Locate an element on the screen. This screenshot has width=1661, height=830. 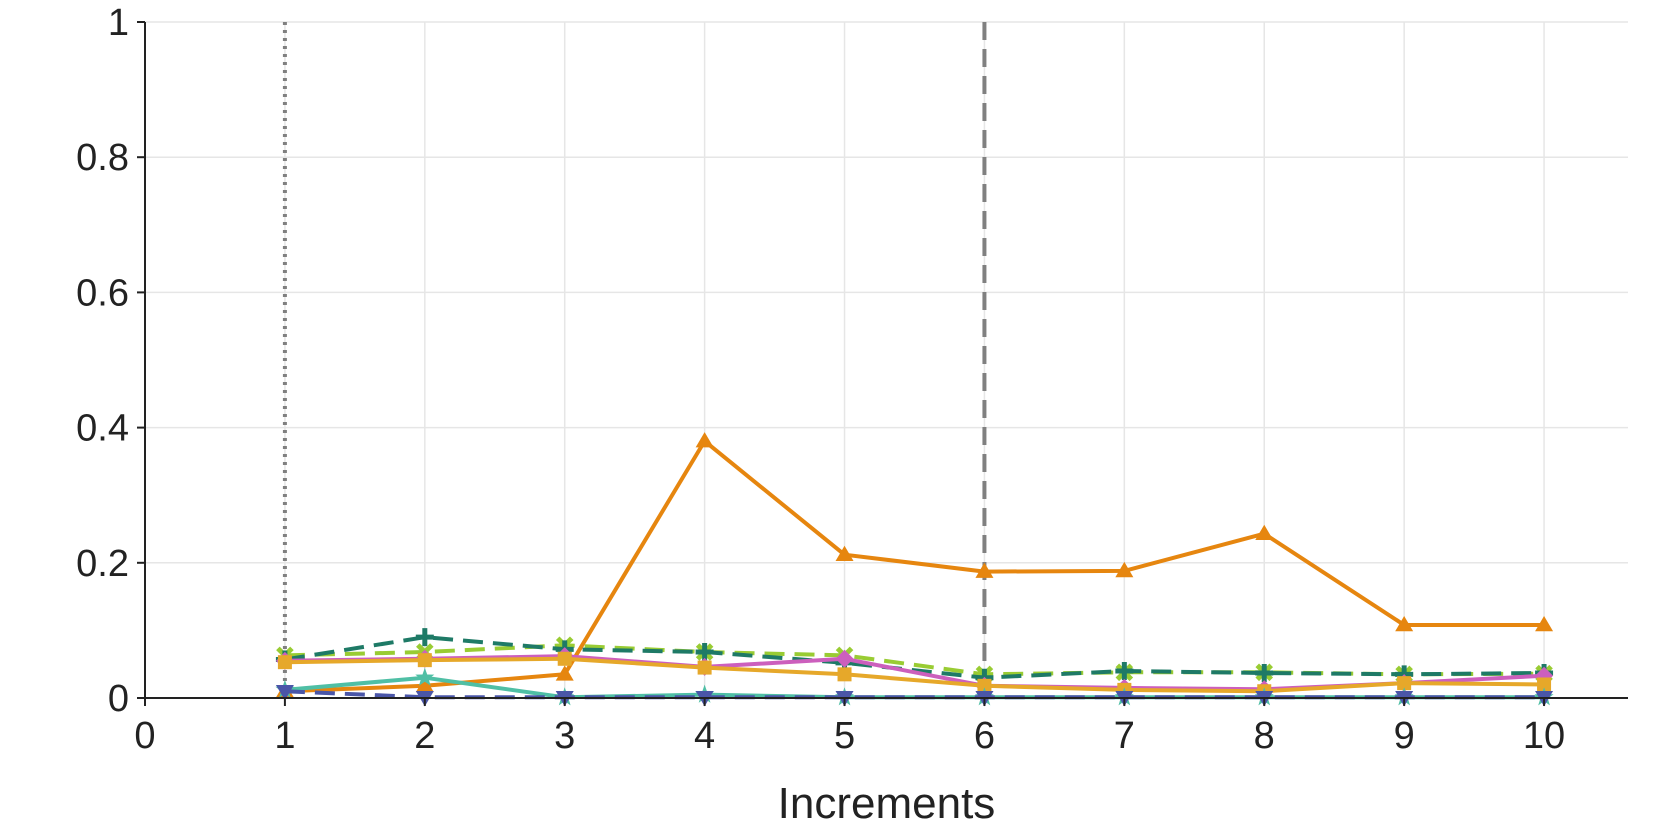
data-point-triangle-down is located at coordinates (284, 692).